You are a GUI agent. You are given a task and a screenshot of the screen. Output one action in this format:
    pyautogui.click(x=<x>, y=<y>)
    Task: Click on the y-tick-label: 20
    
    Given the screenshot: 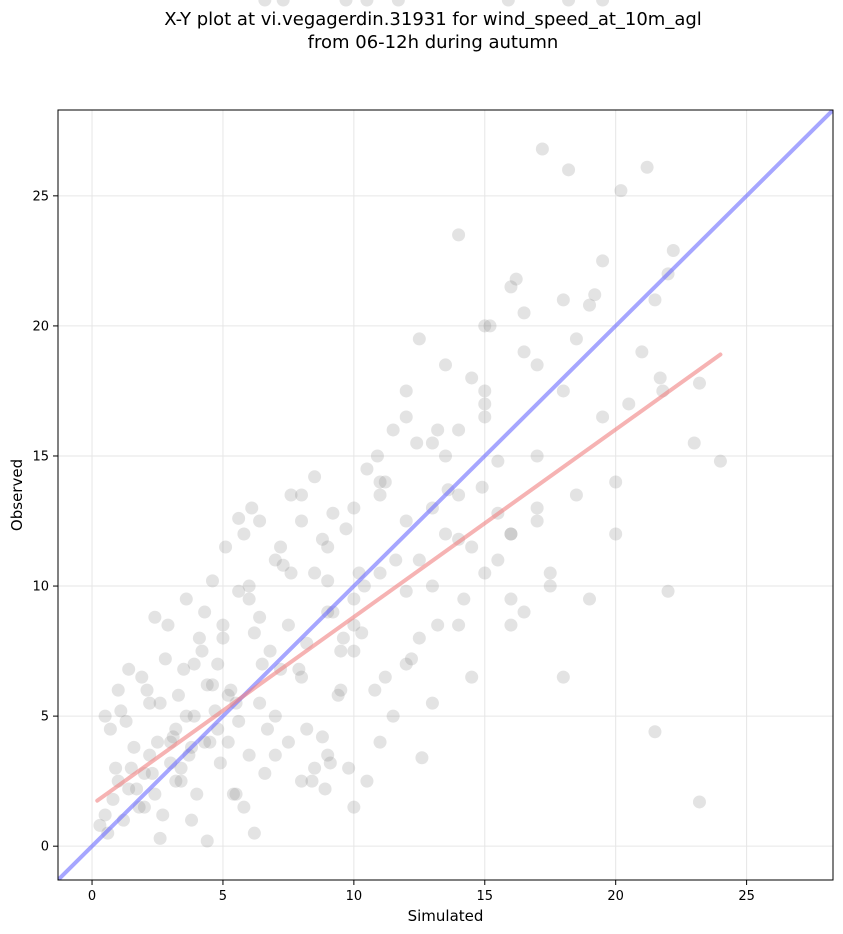 What is the action you would take?
    pyautogui.click(x=40, y=326)
    